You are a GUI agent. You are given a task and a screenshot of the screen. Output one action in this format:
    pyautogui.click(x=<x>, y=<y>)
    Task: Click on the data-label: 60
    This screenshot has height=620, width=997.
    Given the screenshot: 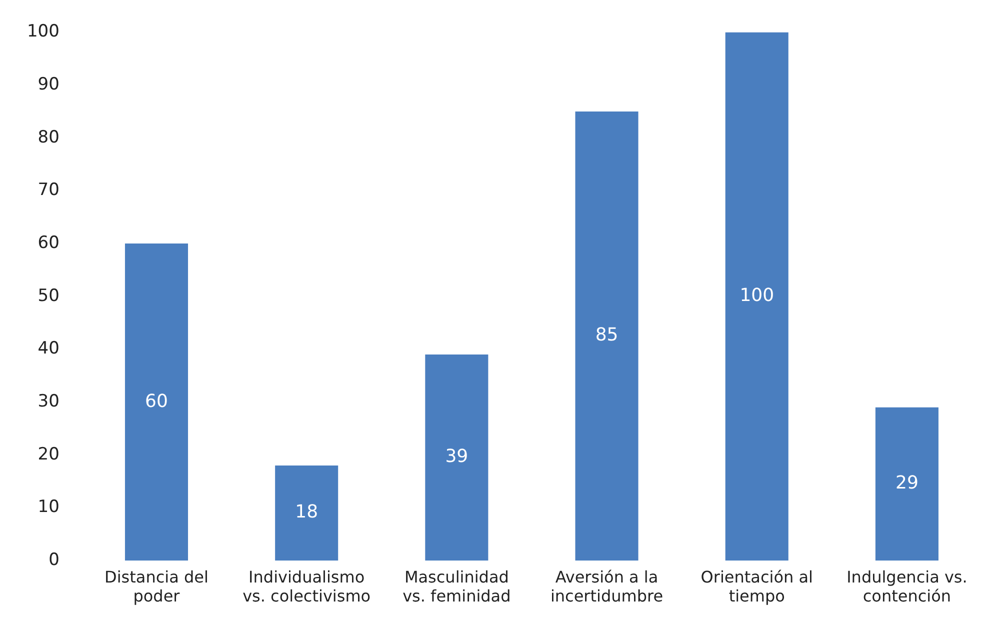 What is the action you would take?
    pyautogui.click(x=156, y=401)
    